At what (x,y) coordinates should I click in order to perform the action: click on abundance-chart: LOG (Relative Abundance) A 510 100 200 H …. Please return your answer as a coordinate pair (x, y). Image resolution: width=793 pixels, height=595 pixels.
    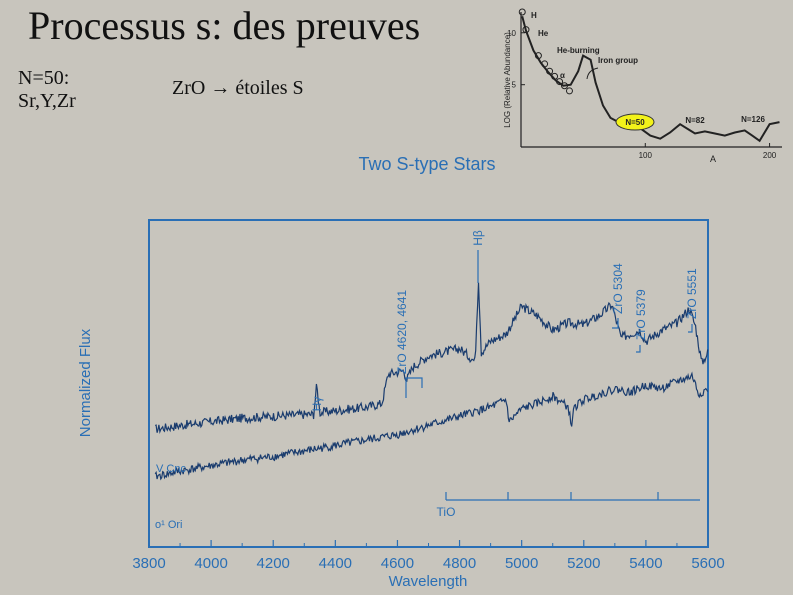
    Looking at the image, I should click on (642, 86).